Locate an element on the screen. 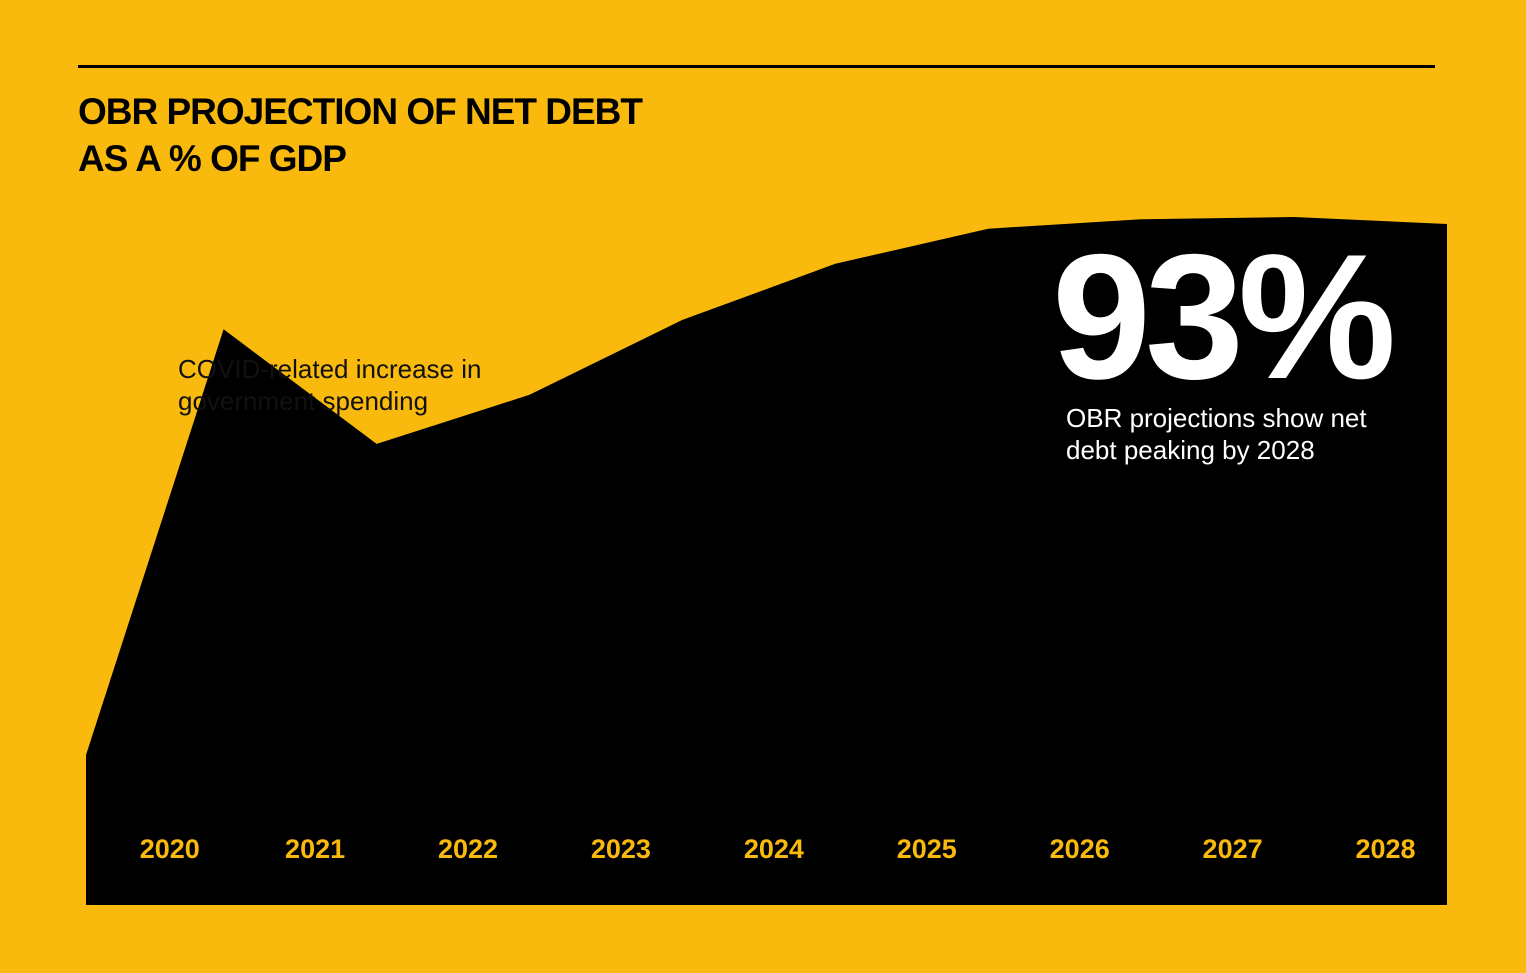  header-rule is located at coordinates (756, 66).